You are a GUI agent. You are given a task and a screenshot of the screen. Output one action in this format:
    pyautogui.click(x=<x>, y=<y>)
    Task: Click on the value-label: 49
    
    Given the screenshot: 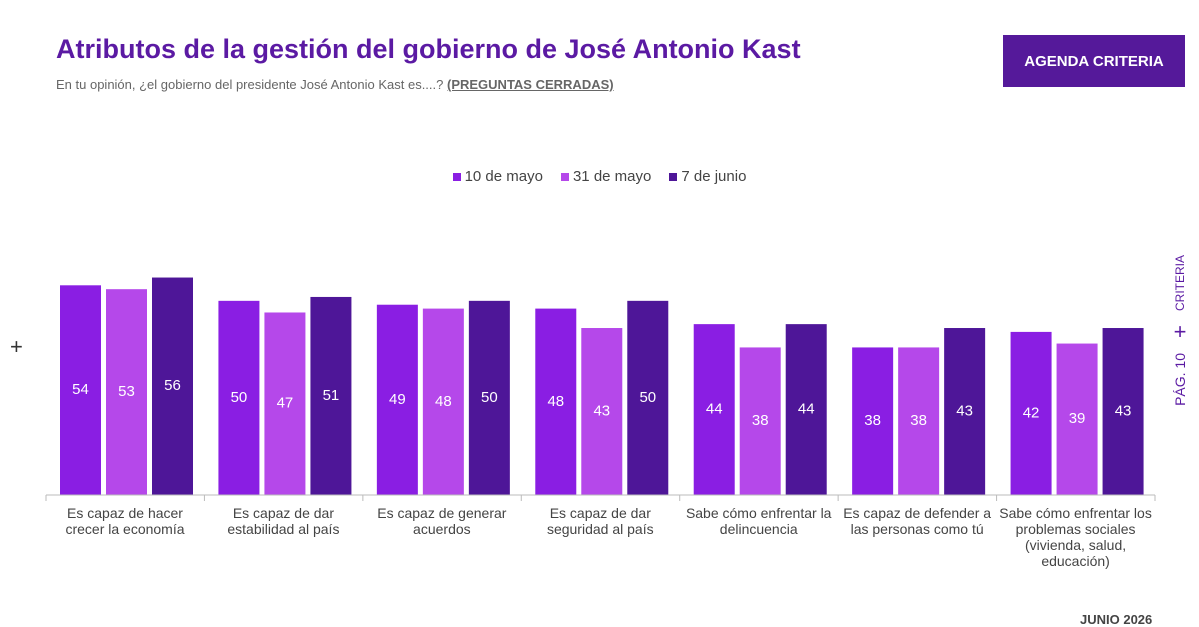 What is the action you would take?
    pyautogui.click(x=397, y=399)
    